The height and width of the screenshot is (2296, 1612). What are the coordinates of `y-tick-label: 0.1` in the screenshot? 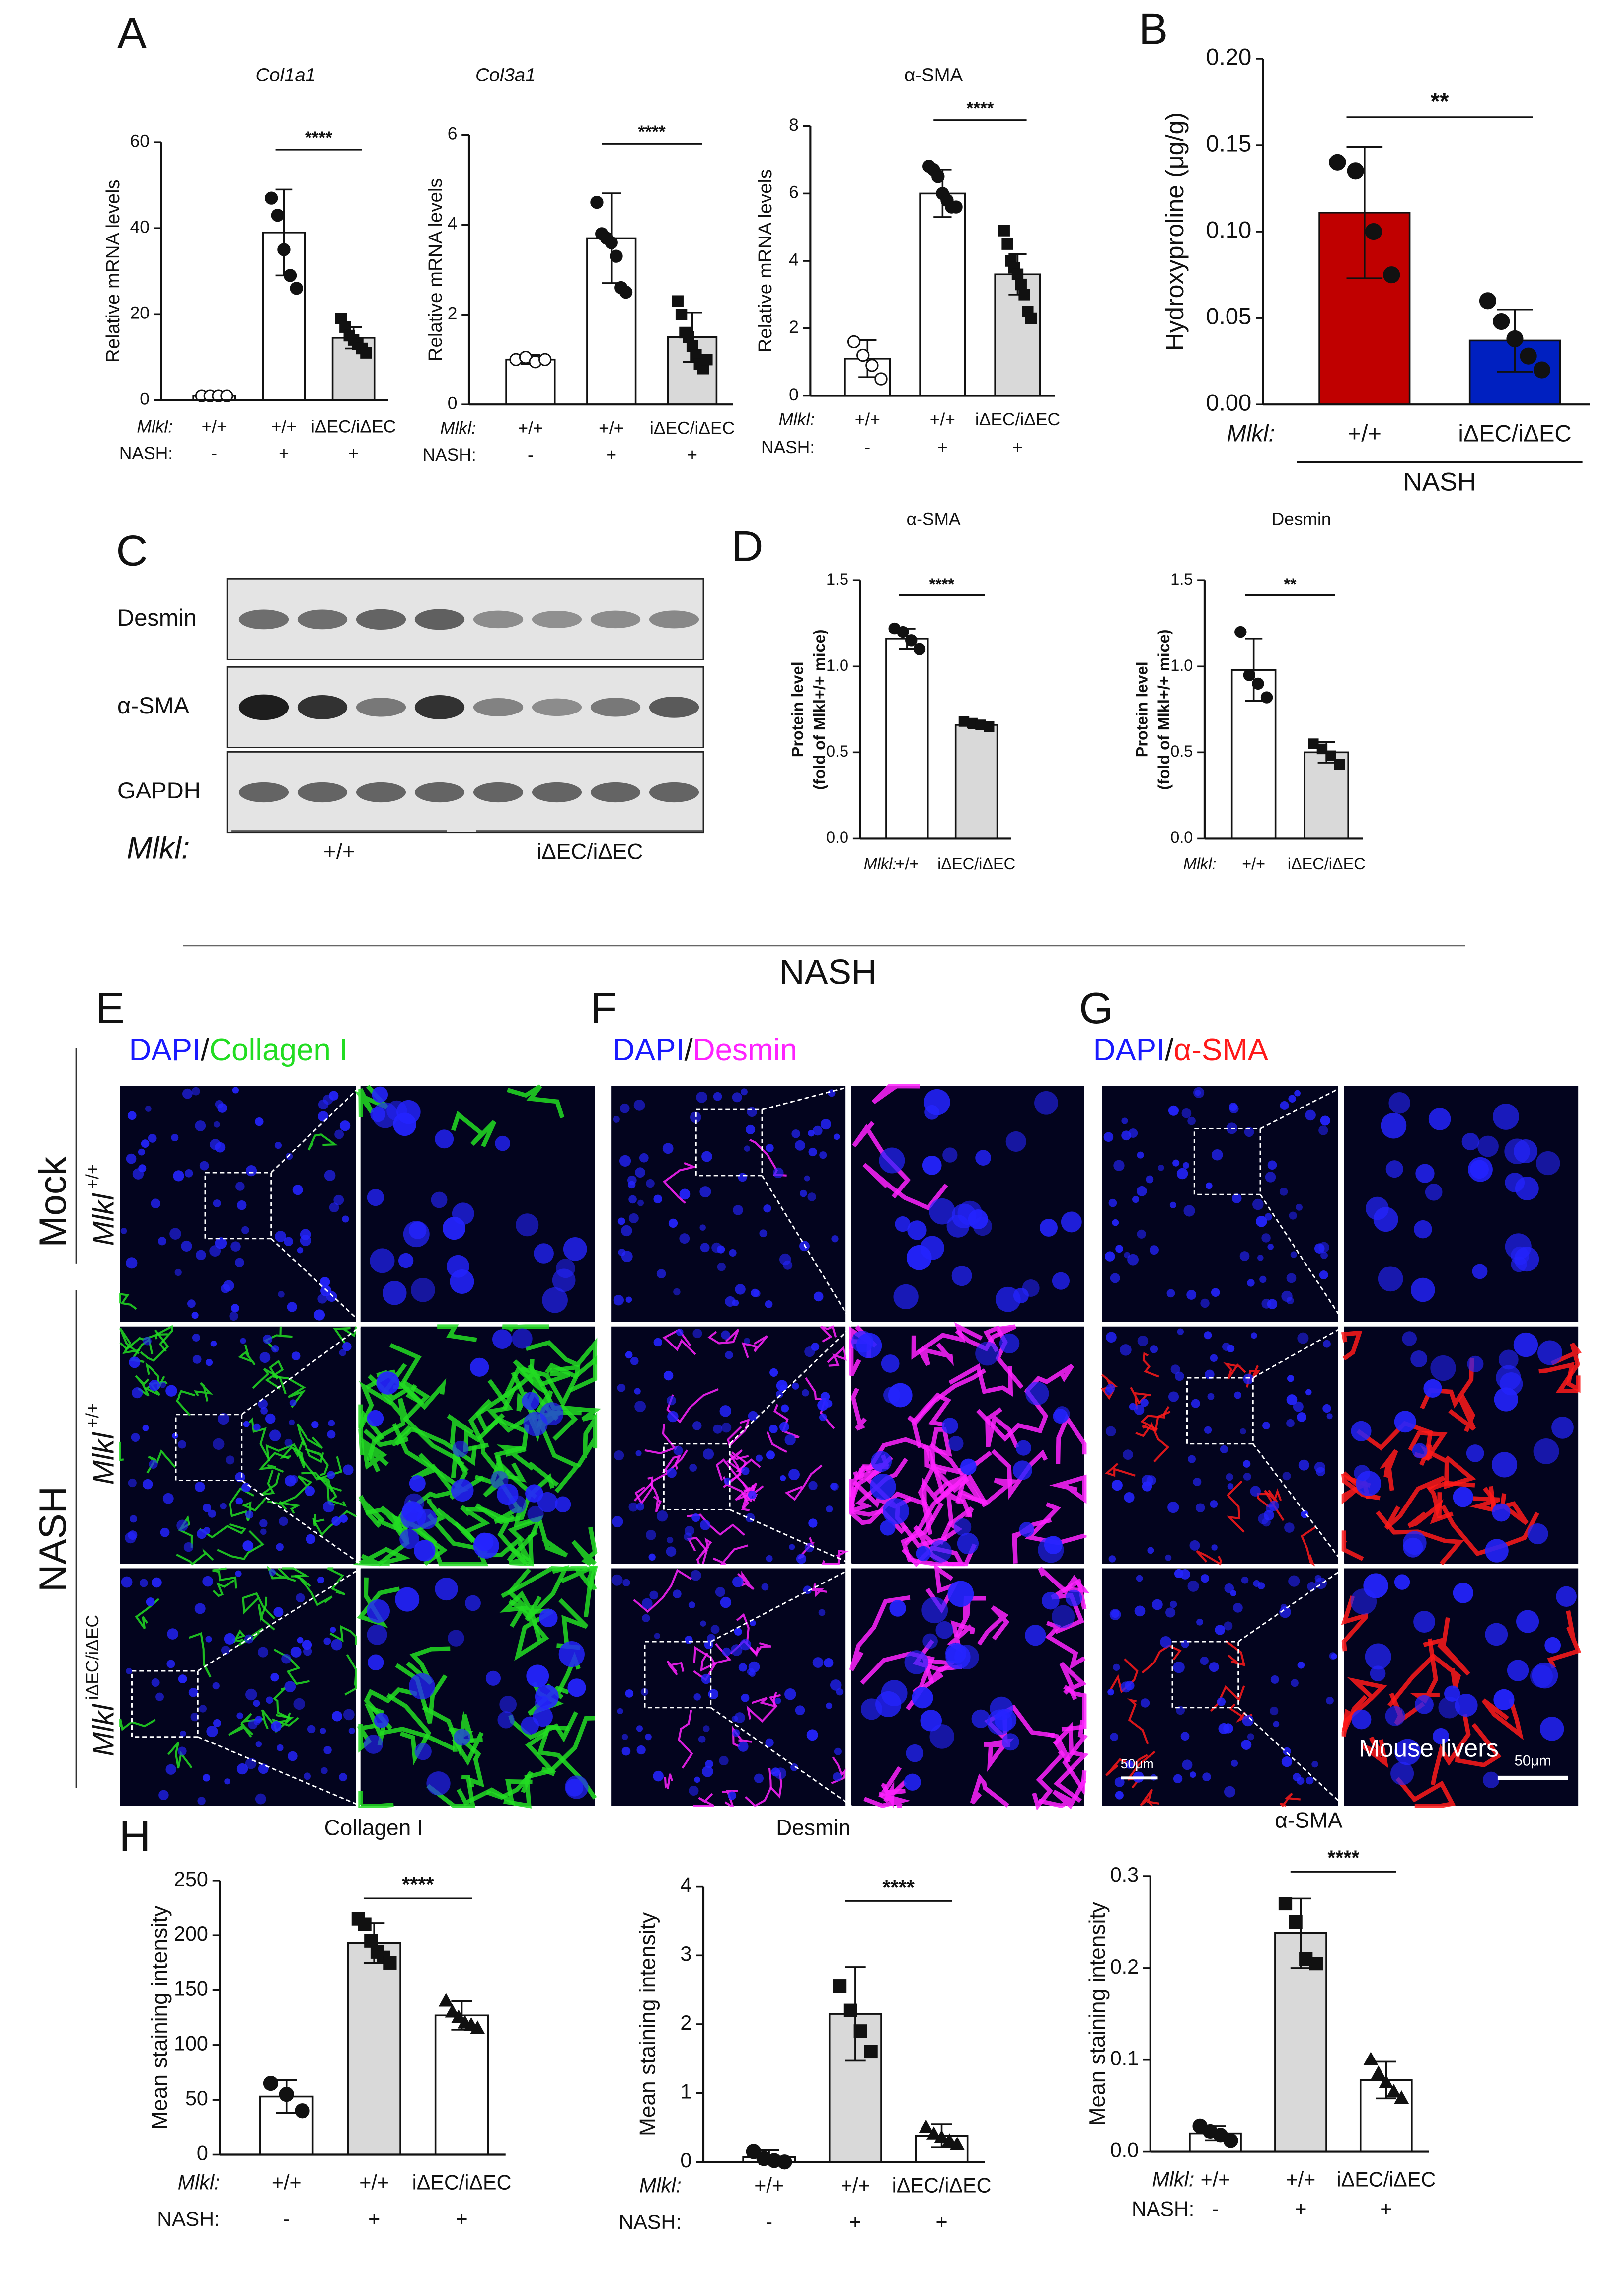 It's located at (1124, 2058).